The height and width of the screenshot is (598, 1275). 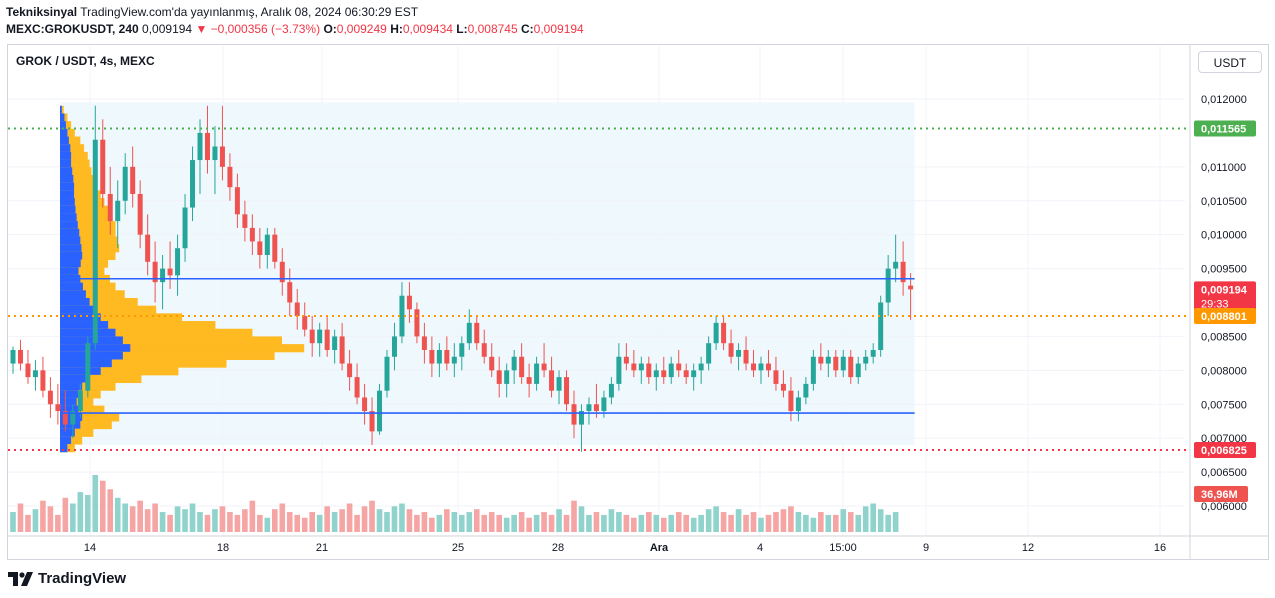 What do you see at coordinates (396, 29) in the screenshot?
I see `high-label: H:` at bounding box center [396, 29].